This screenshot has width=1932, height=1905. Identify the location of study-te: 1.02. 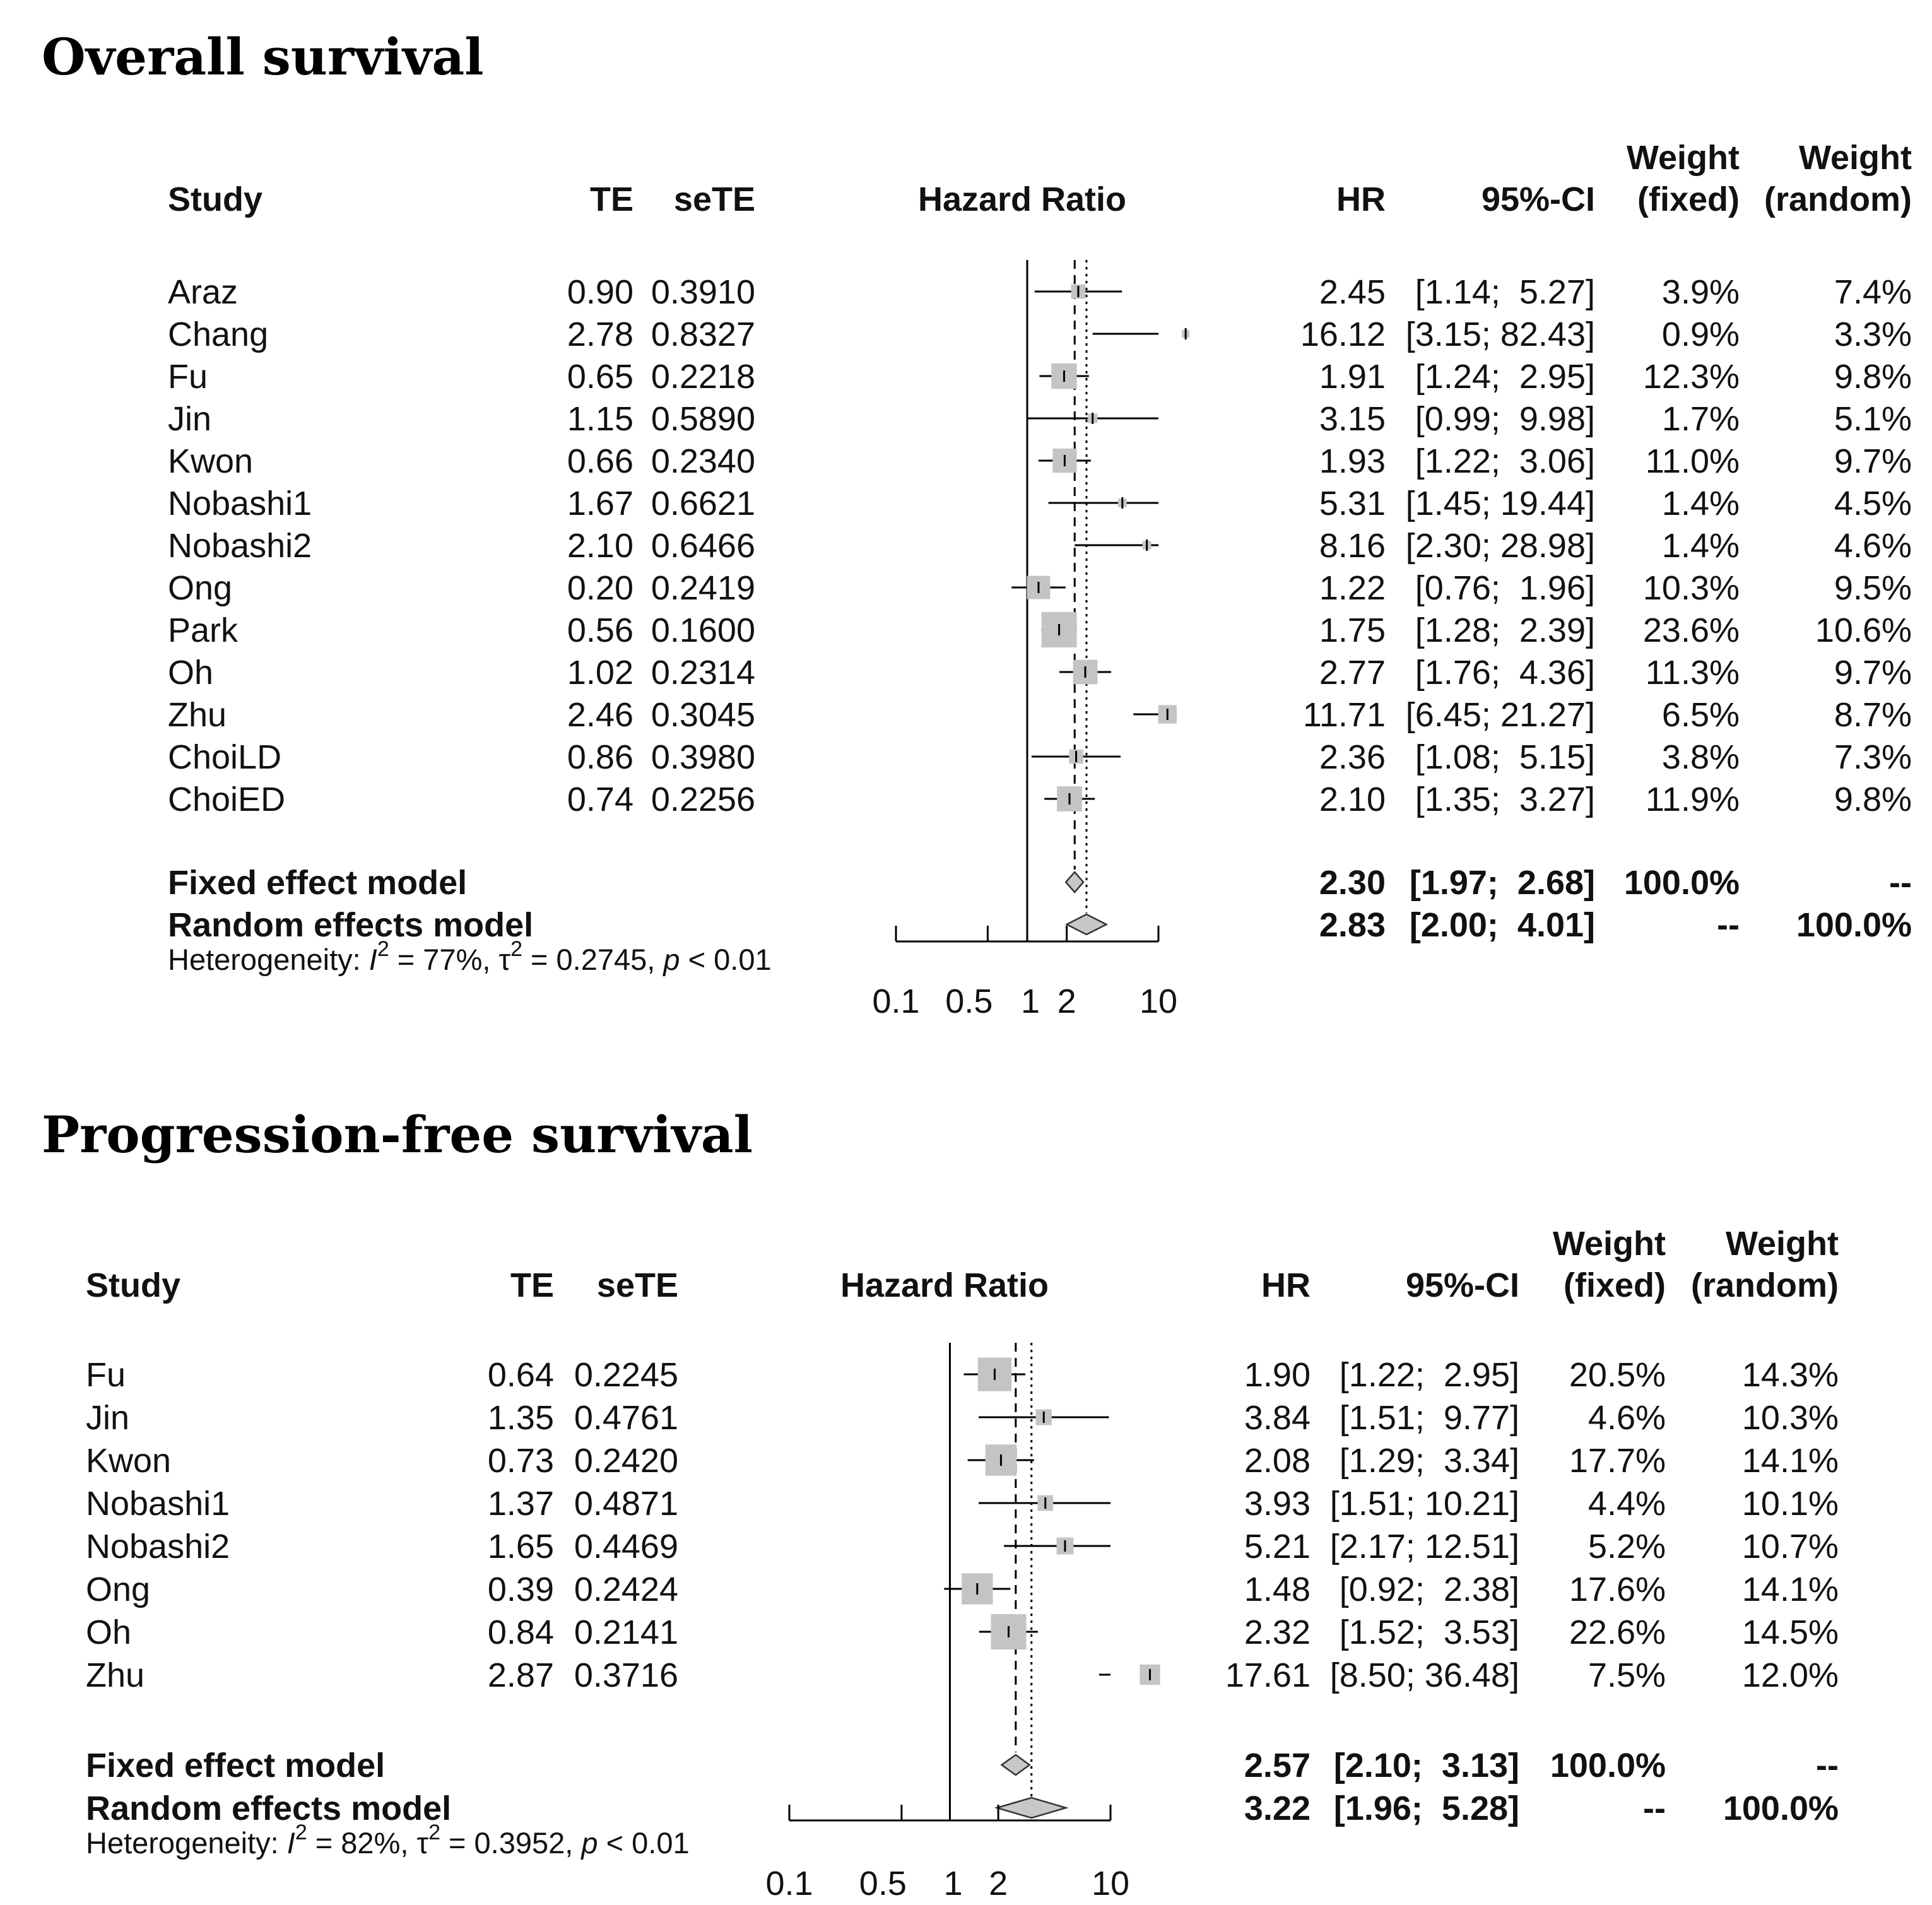
(600, 673).